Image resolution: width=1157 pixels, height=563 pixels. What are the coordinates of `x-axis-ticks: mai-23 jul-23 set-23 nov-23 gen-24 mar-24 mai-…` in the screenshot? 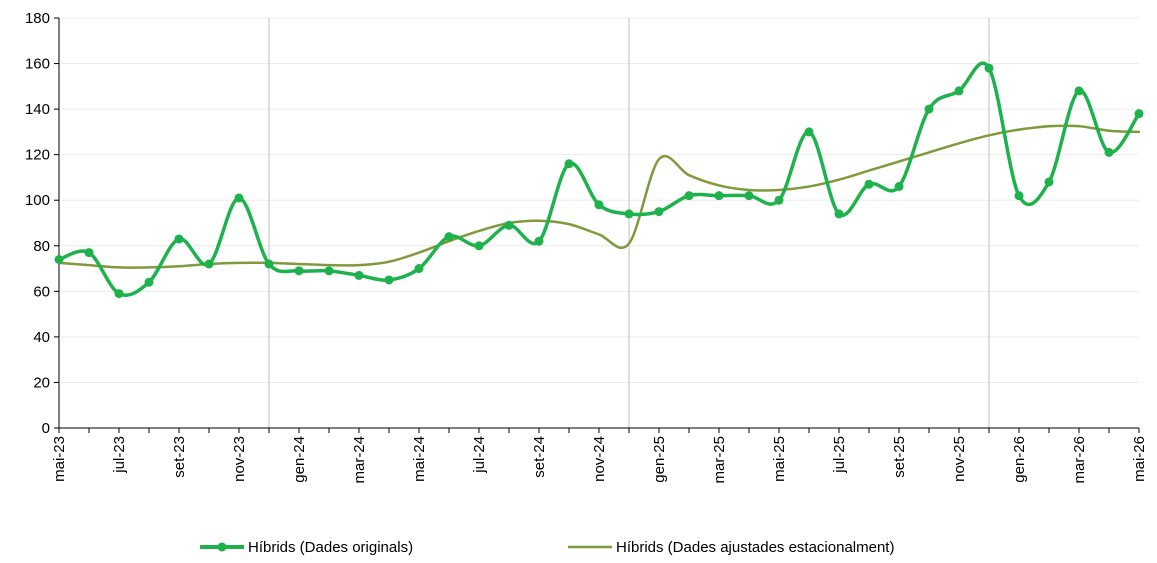 It's located at (599, 456).